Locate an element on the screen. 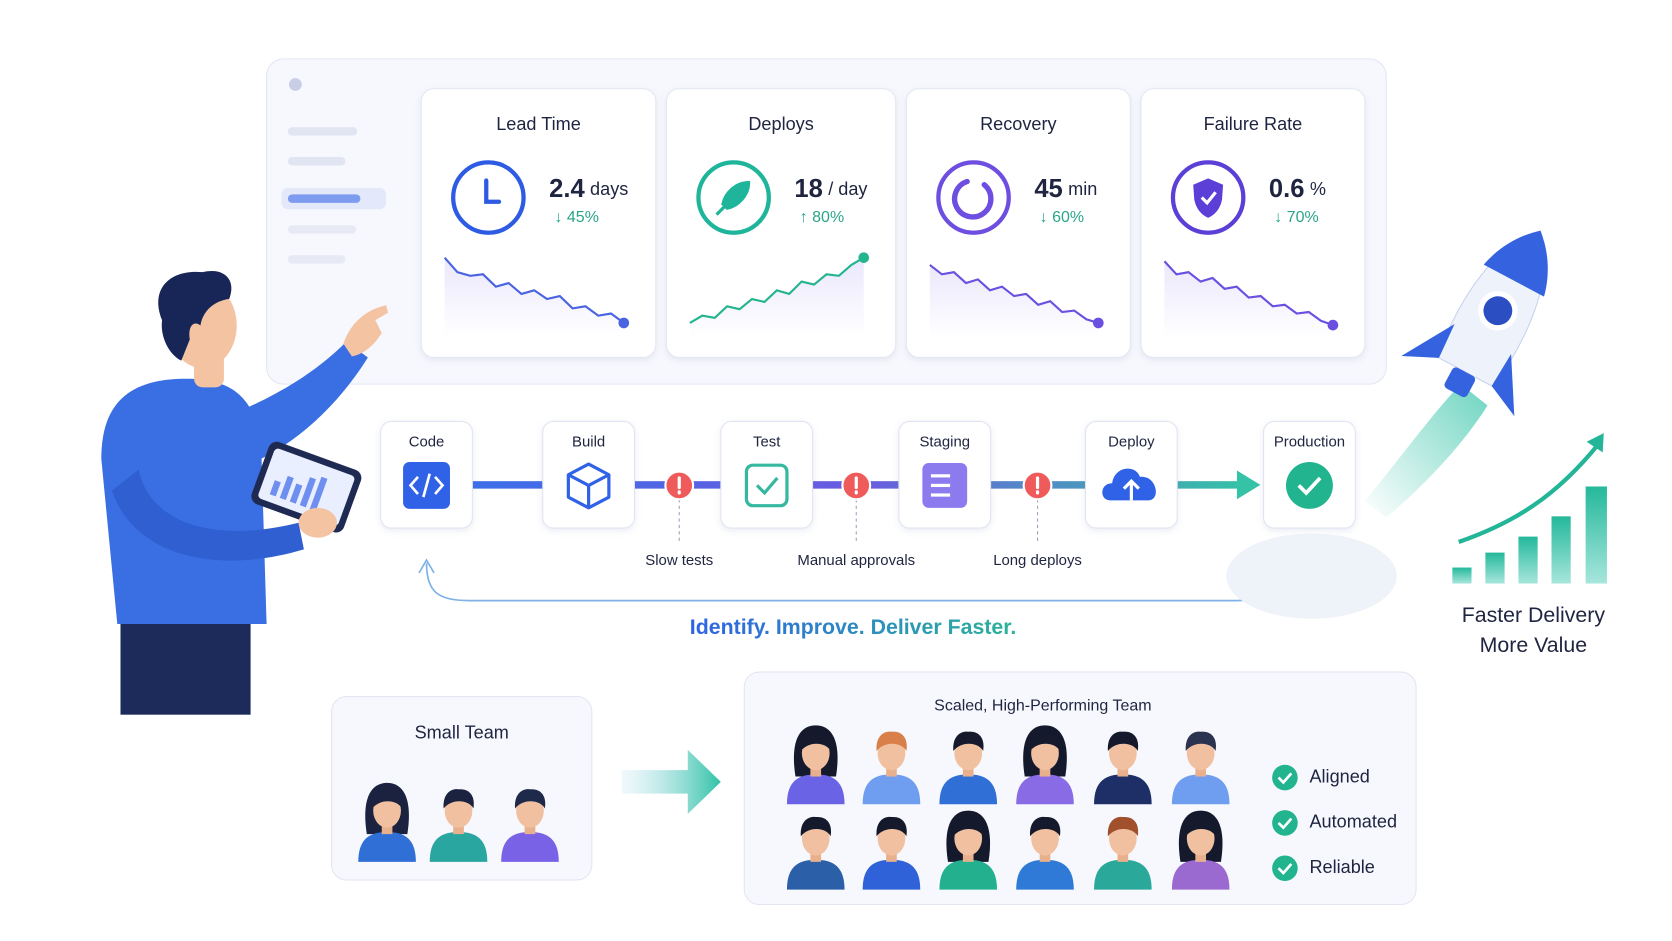 The height and width of the screenshot is (941, 1672). metric-unit: min is located at coordinates (1082, 189).